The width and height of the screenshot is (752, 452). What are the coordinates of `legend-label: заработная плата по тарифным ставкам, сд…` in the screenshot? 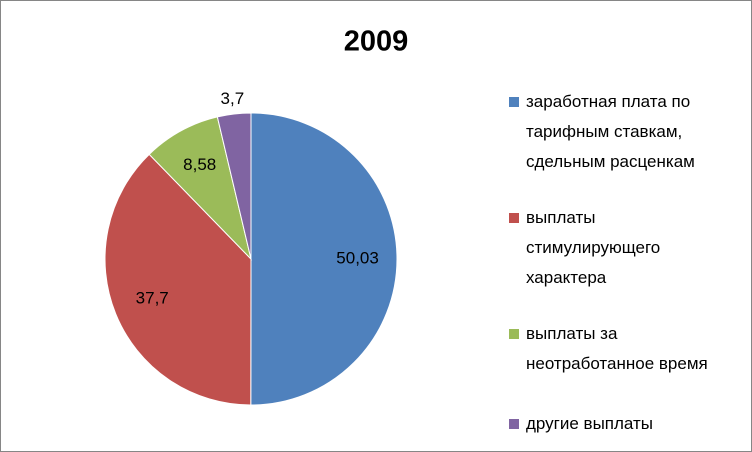 It's located at (610, 131).